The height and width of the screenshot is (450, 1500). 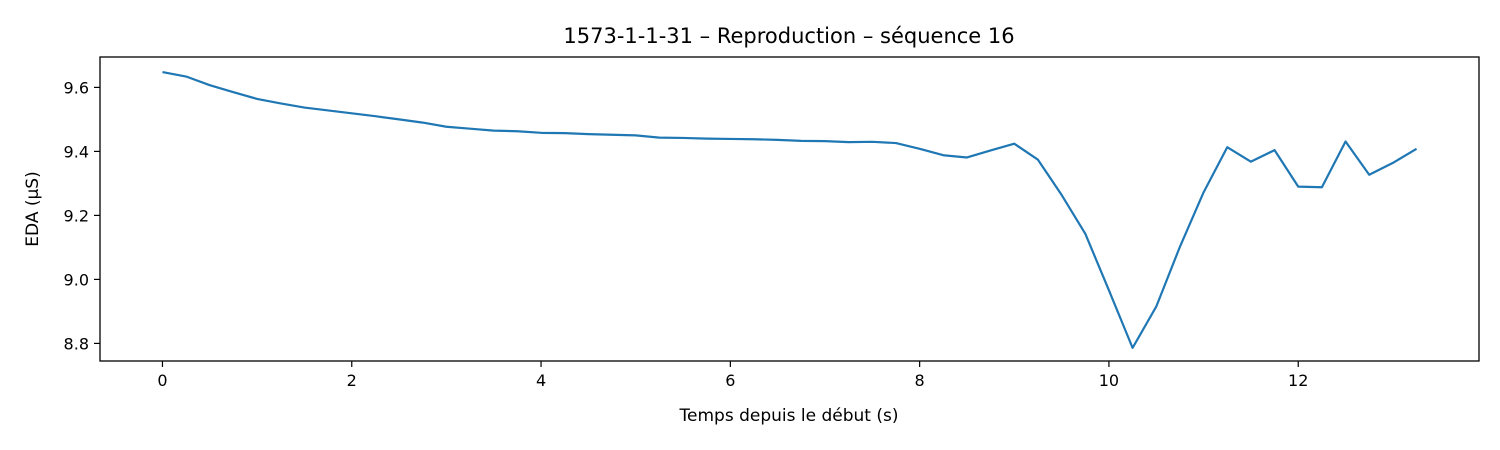 I want to click on x-tick-label: 0, so click(x=162, y=380).